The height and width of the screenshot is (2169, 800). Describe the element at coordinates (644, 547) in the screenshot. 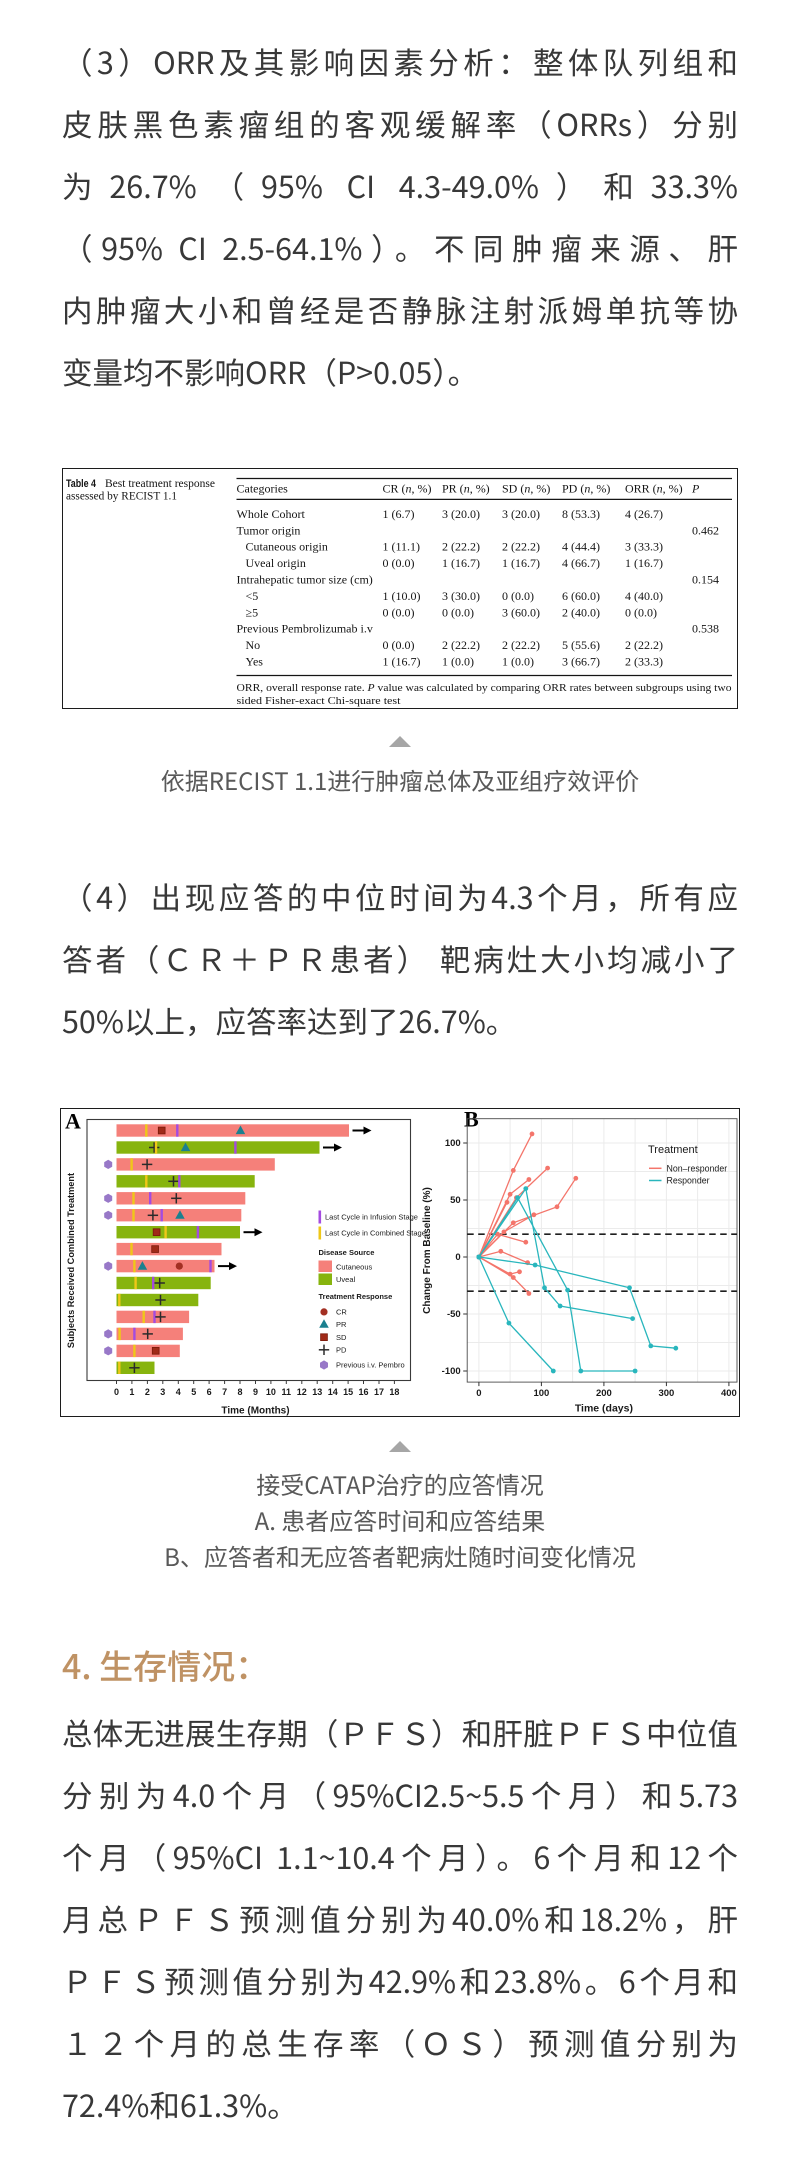

I see `svg-text: 3 (33.3)` at that location.